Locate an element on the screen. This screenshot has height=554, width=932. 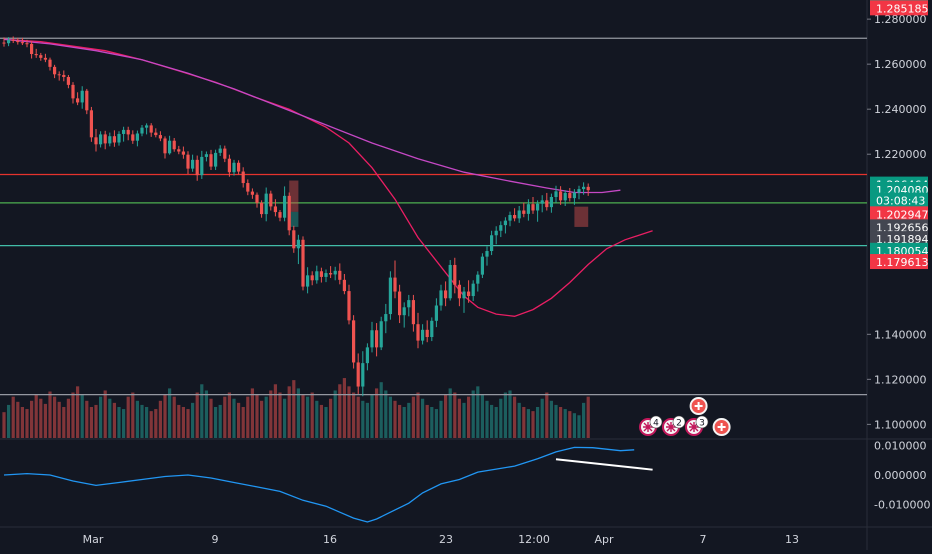
time-tick-label: 16 is located at coordinates (330, 539).